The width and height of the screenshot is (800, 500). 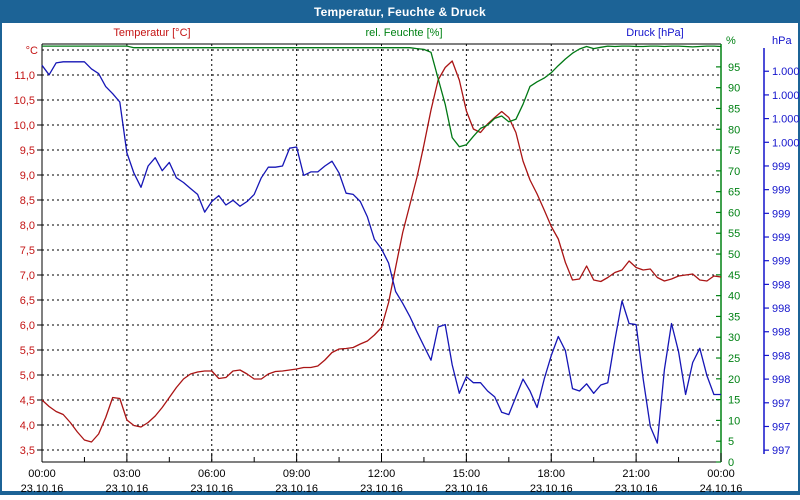 I want to click on pressure-series-label: Druck [hPa], so click(x=655, y=33).